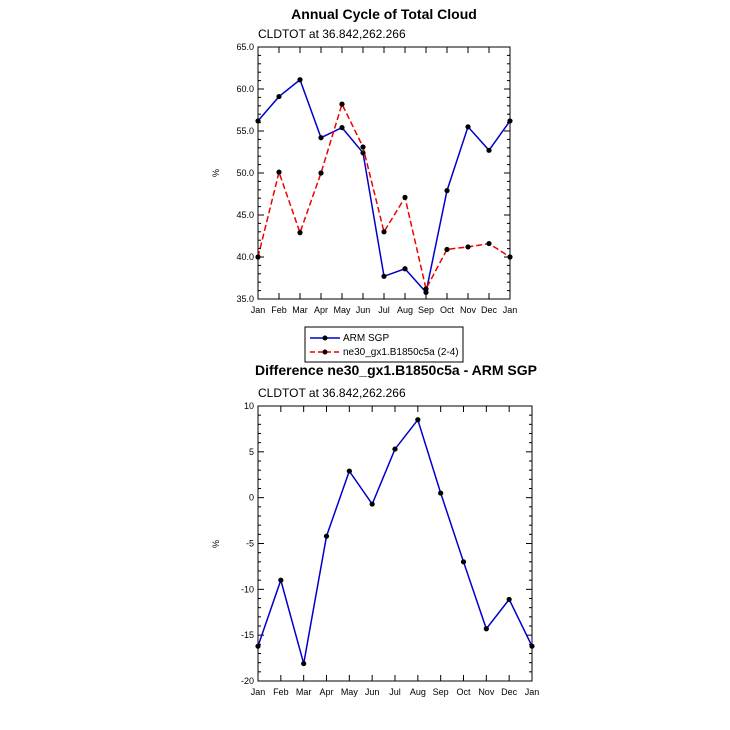 This screenshot has height=730, width=730. What do you see at coordinates (245, 47) in the screenshot?
I see `y-tick-label: 65.0` at bounding box center [245, 47].